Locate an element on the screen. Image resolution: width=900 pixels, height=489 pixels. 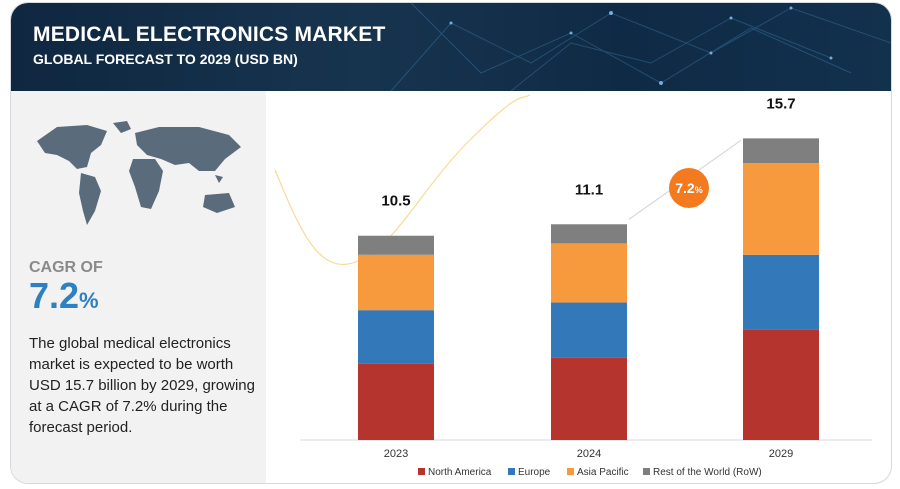
legend-label-0: North America is located at coordinates (460, 472).